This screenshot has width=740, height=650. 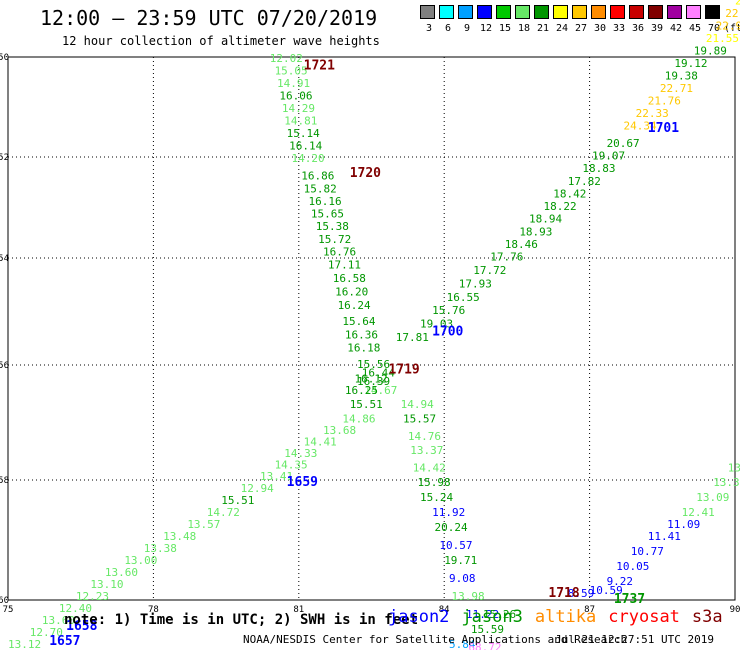 I want to click on legend-label: 33, so click(x=619, y=28).